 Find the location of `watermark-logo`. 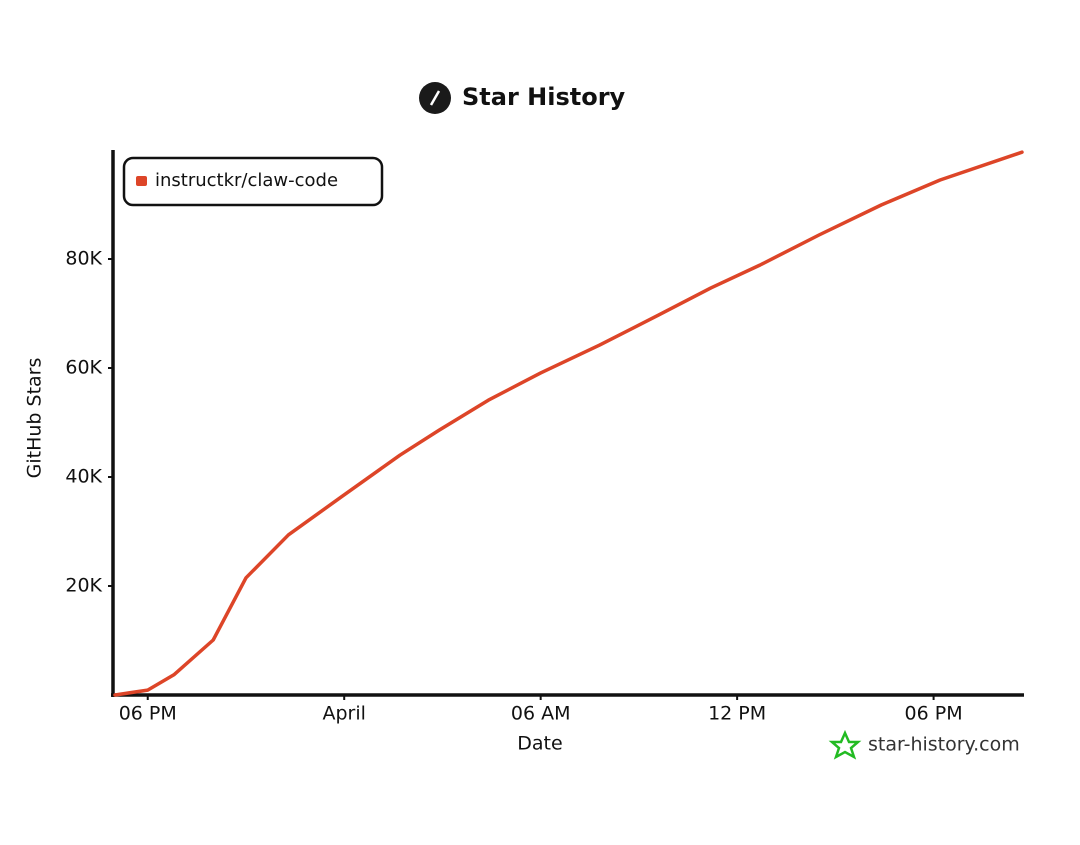

watermark-logo is located at coordinates (845, 744).